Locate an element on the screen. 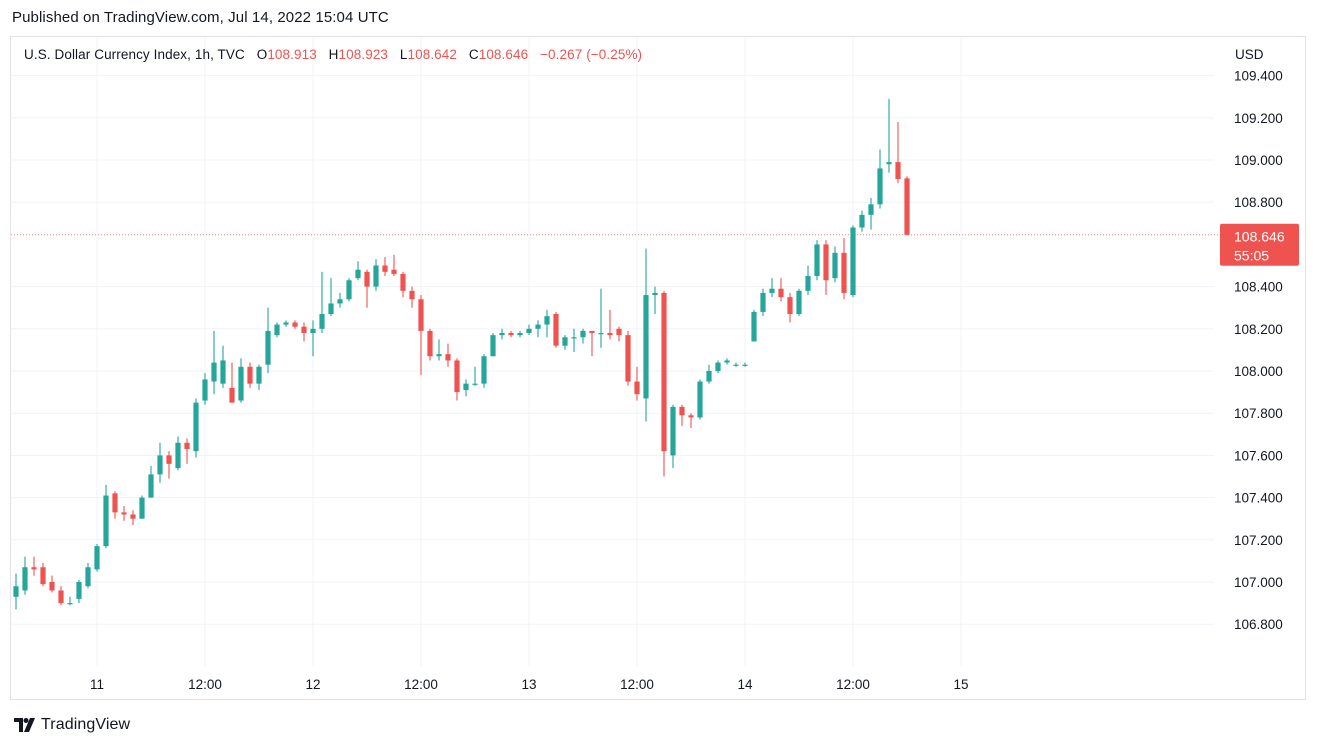  high-label: H is located at coordinates (333, 54).